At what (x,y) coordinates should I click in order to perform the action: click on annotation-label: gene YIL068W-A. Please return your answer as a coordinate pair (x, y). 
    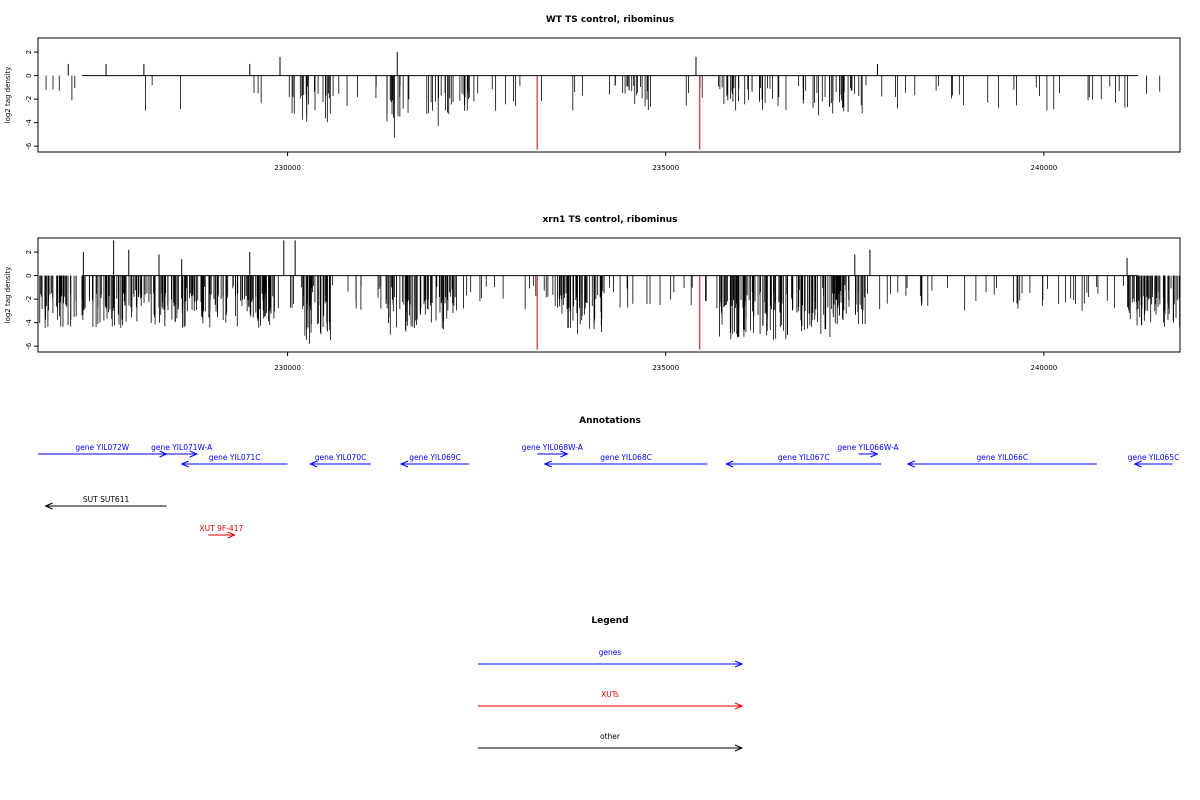
    Looking at the image, I should click on (553, 447).